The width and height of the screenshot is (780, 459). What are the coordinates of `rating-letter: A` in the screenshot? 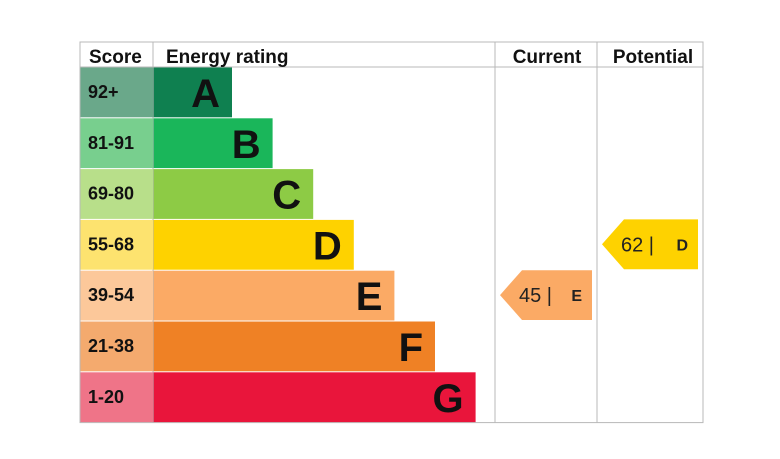 It's located at (205, 94).